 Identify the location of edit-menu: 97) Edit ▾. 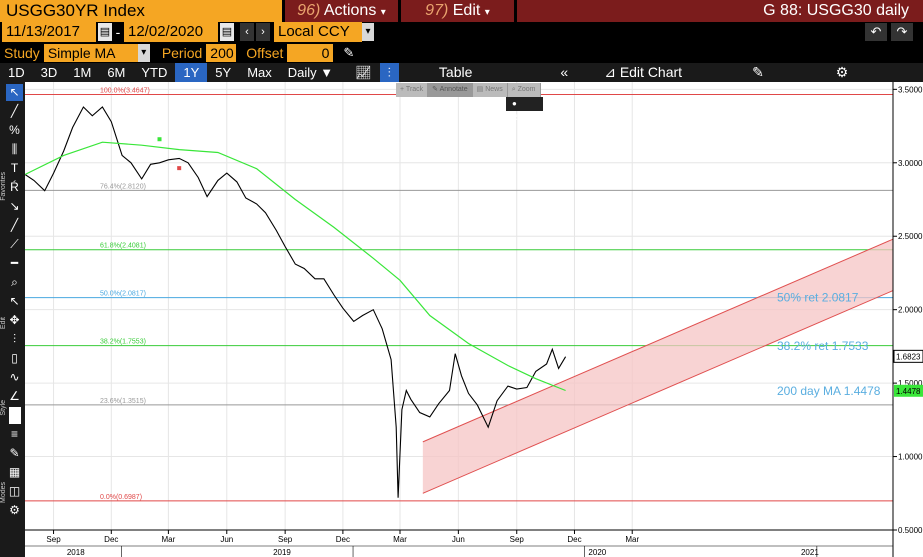
(457, 11).